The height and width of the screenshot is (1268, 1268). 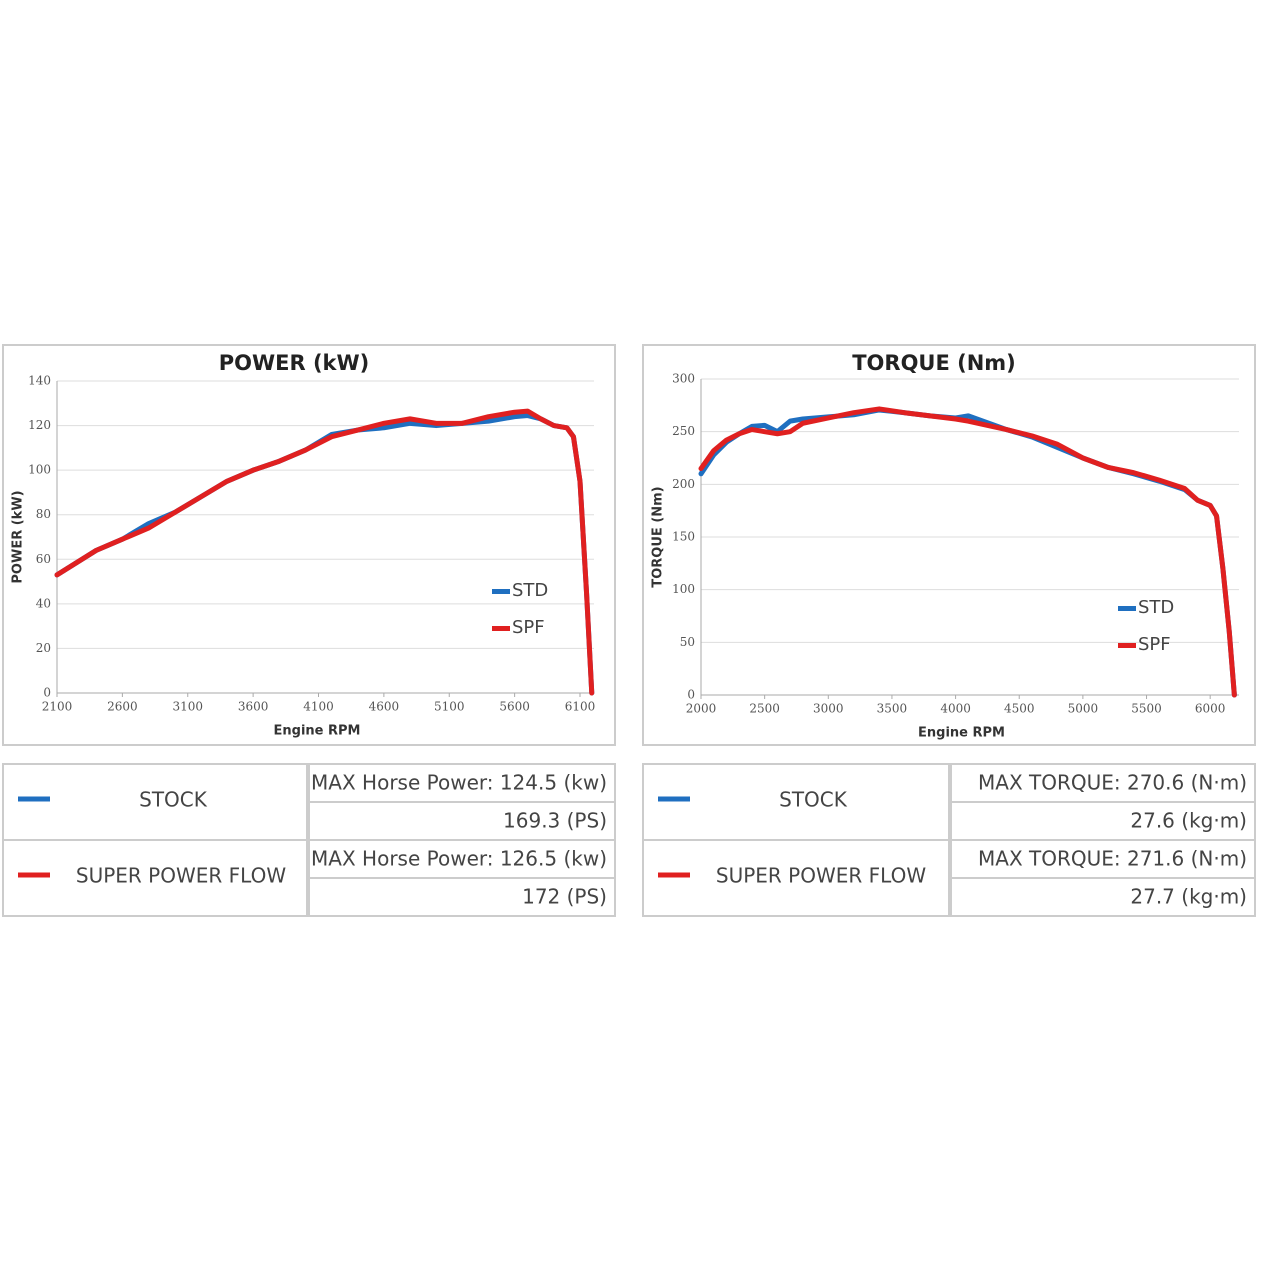 What do you see at coordinates (934, 363) in the screenshot?
I see `chart-title: TORQUE (Nm)` at bounding box center [934, 363].